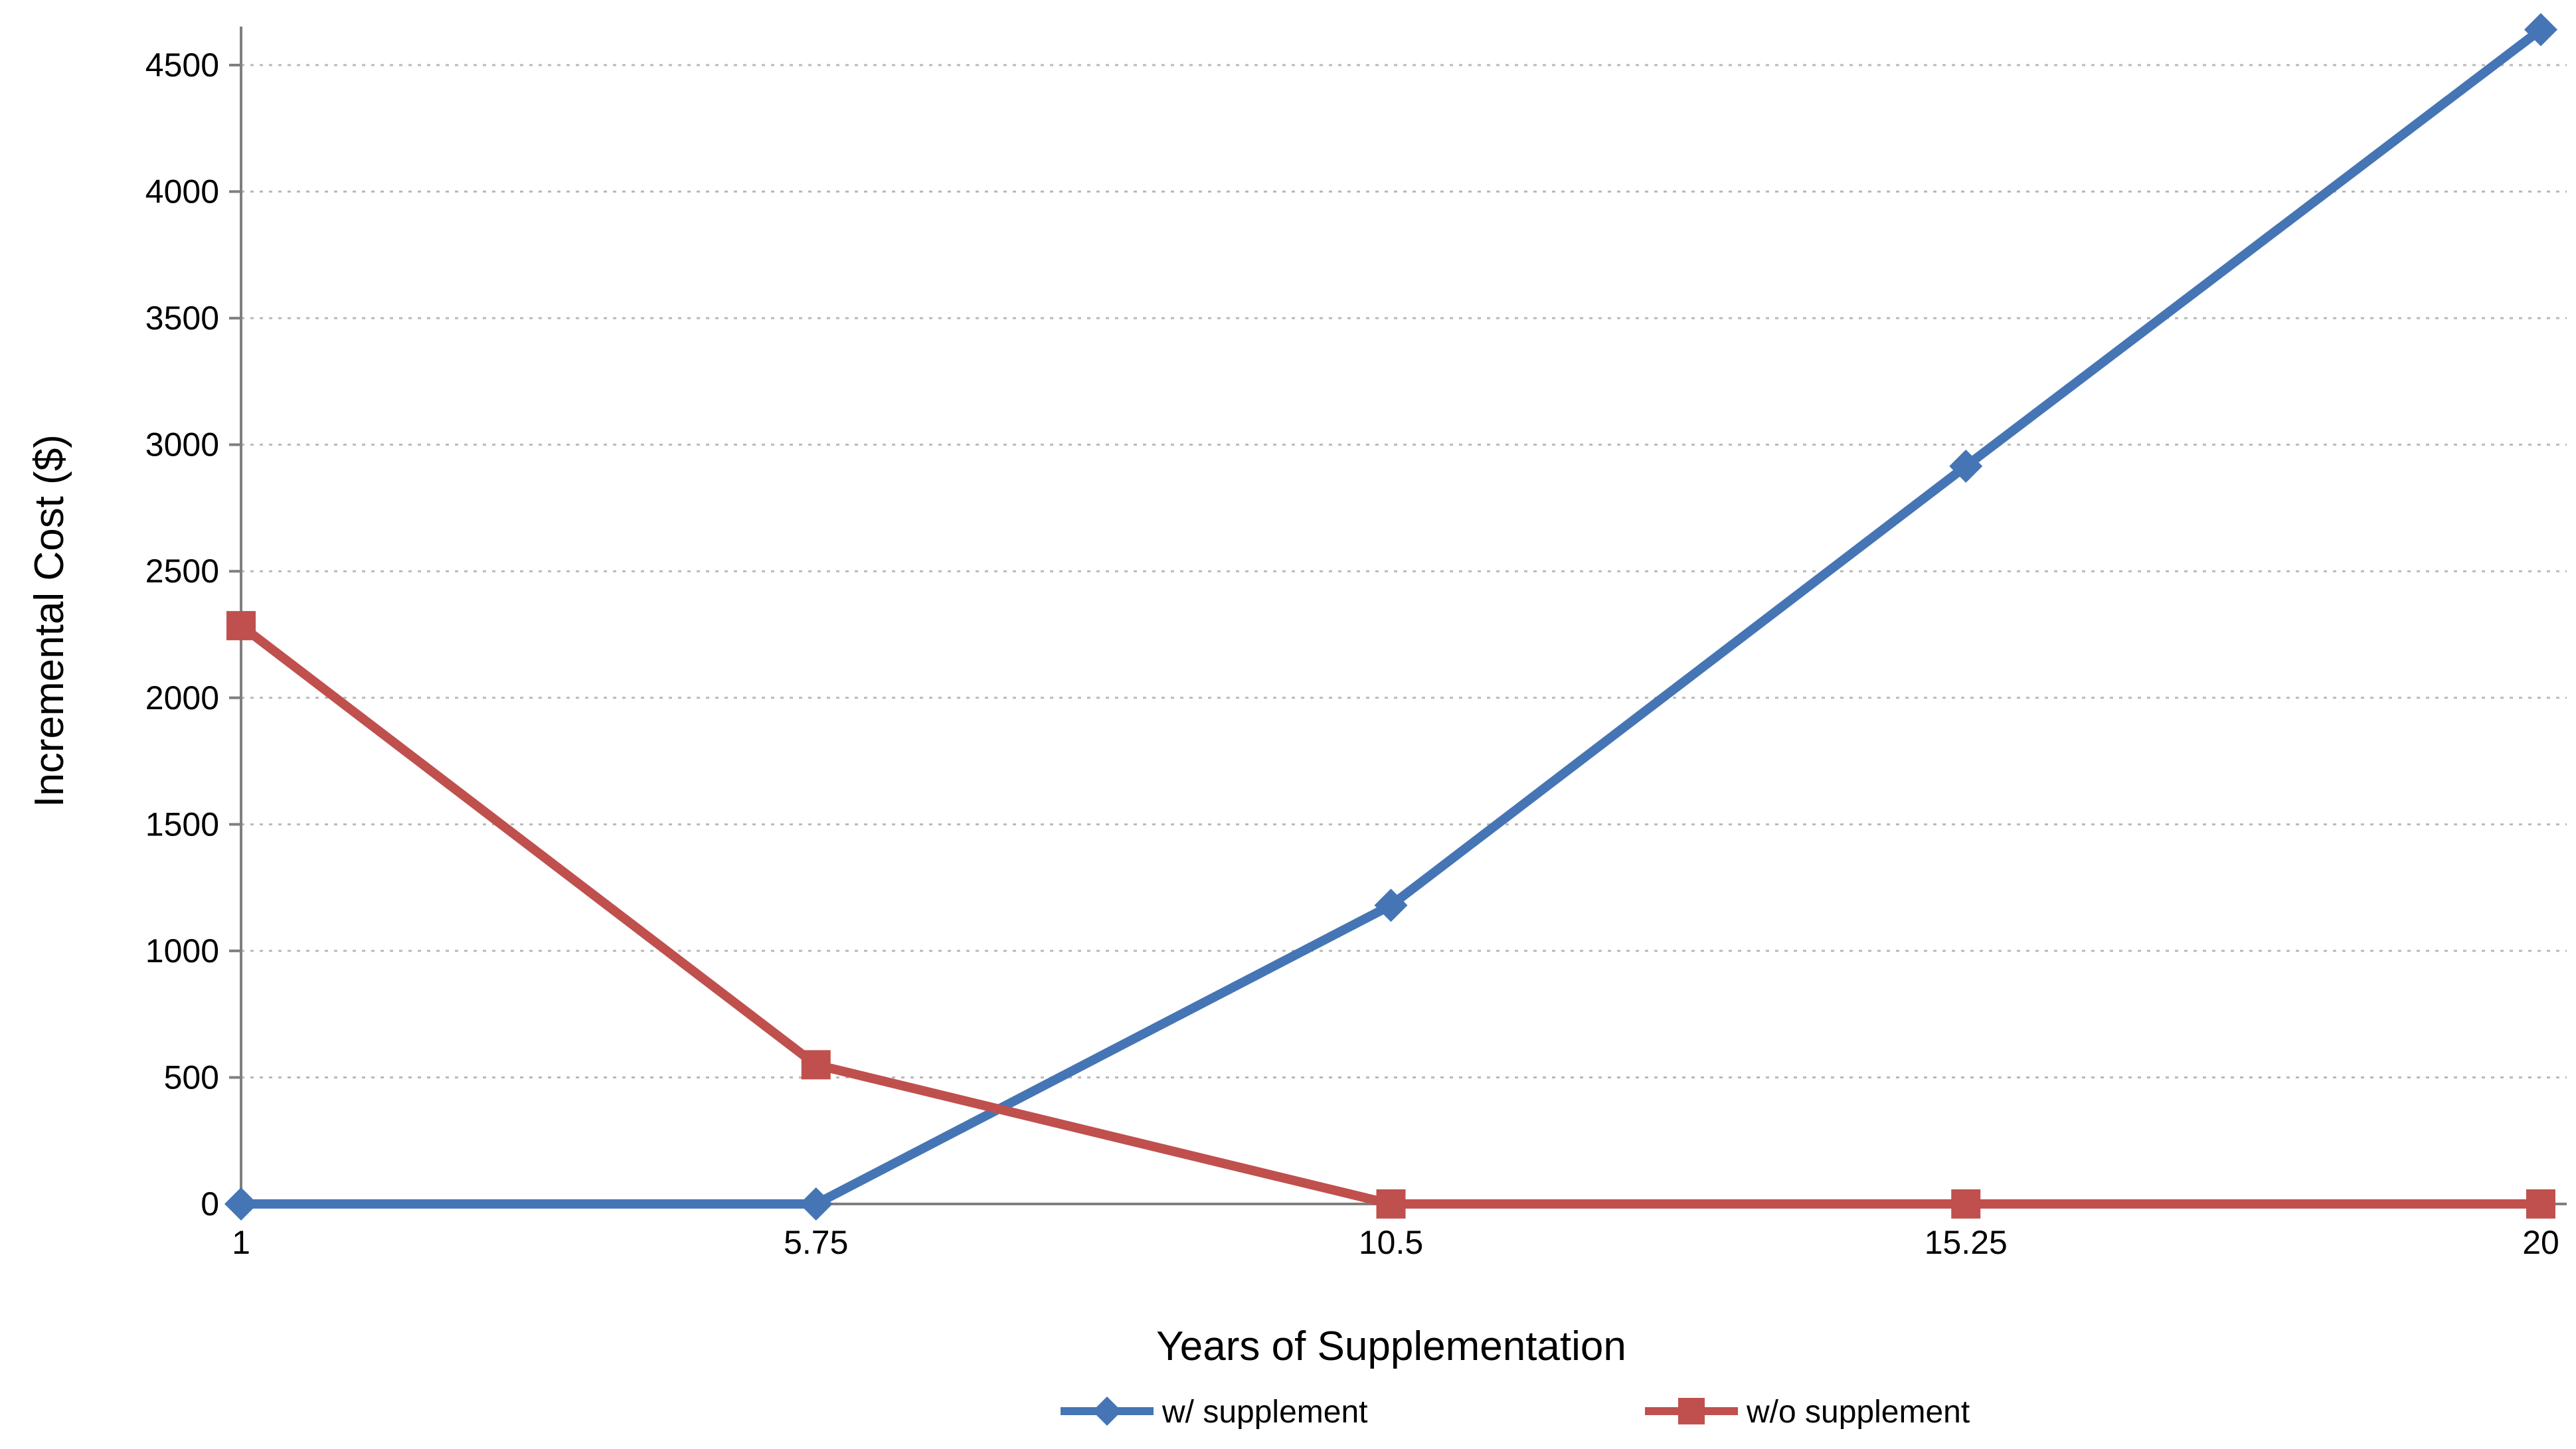  Describe the element at coordinates (182, 192) in the screenshot. I see `y-tick-label: 4000` at that location.